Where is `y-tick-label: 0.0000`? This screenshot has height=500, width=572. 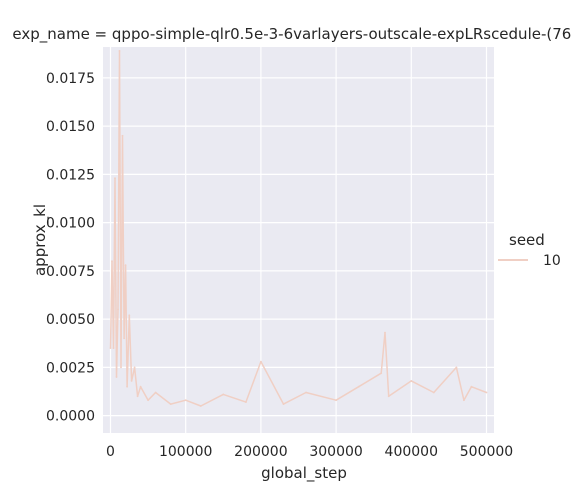 y-tick-label: 0.0000 is located at coordinates (70, 417).